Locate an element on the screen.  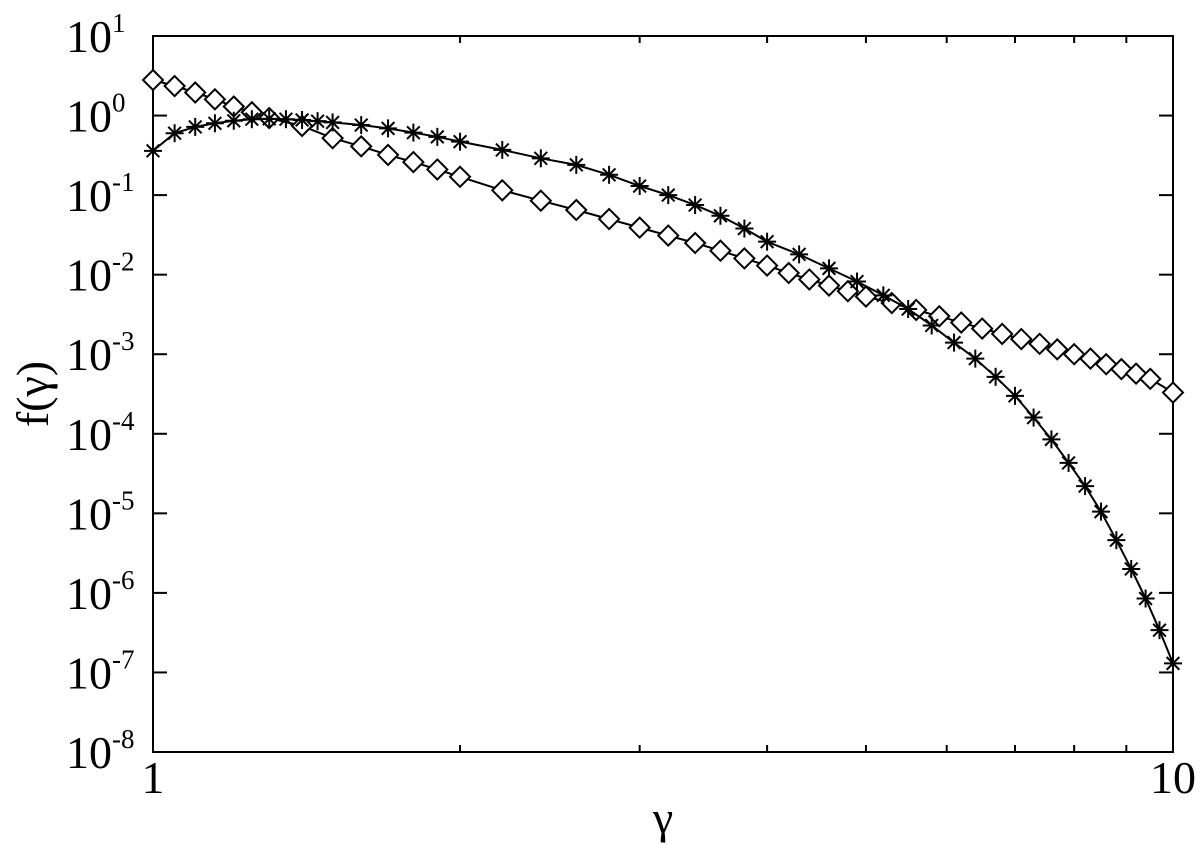
y-tick-label: 10⁻⁸ is located at coordinates (100, 751).